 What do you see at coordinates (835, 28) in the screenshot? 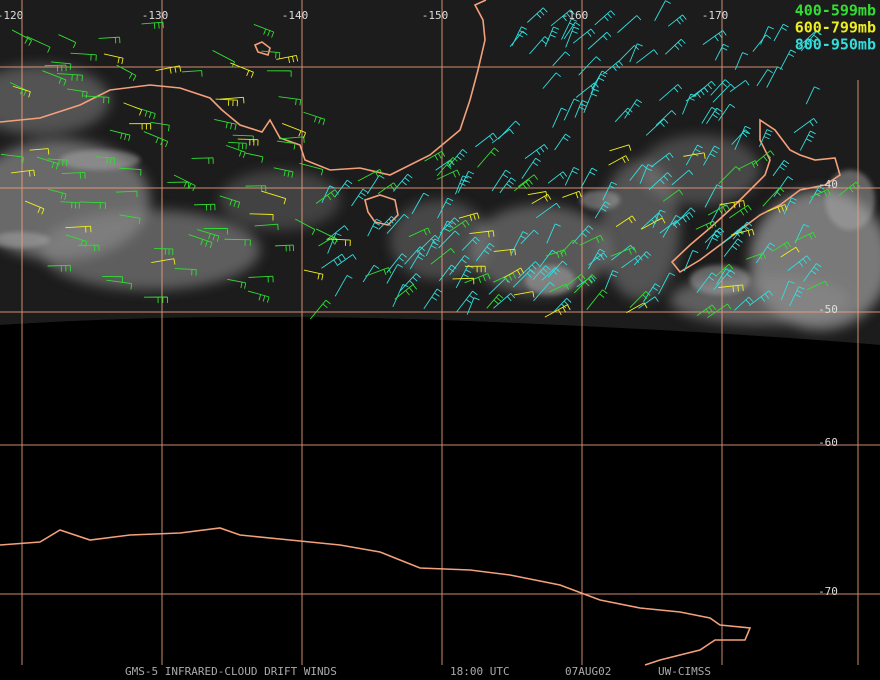
I see `legend-entry: 600-799mb` at bounding box center [835, 28].